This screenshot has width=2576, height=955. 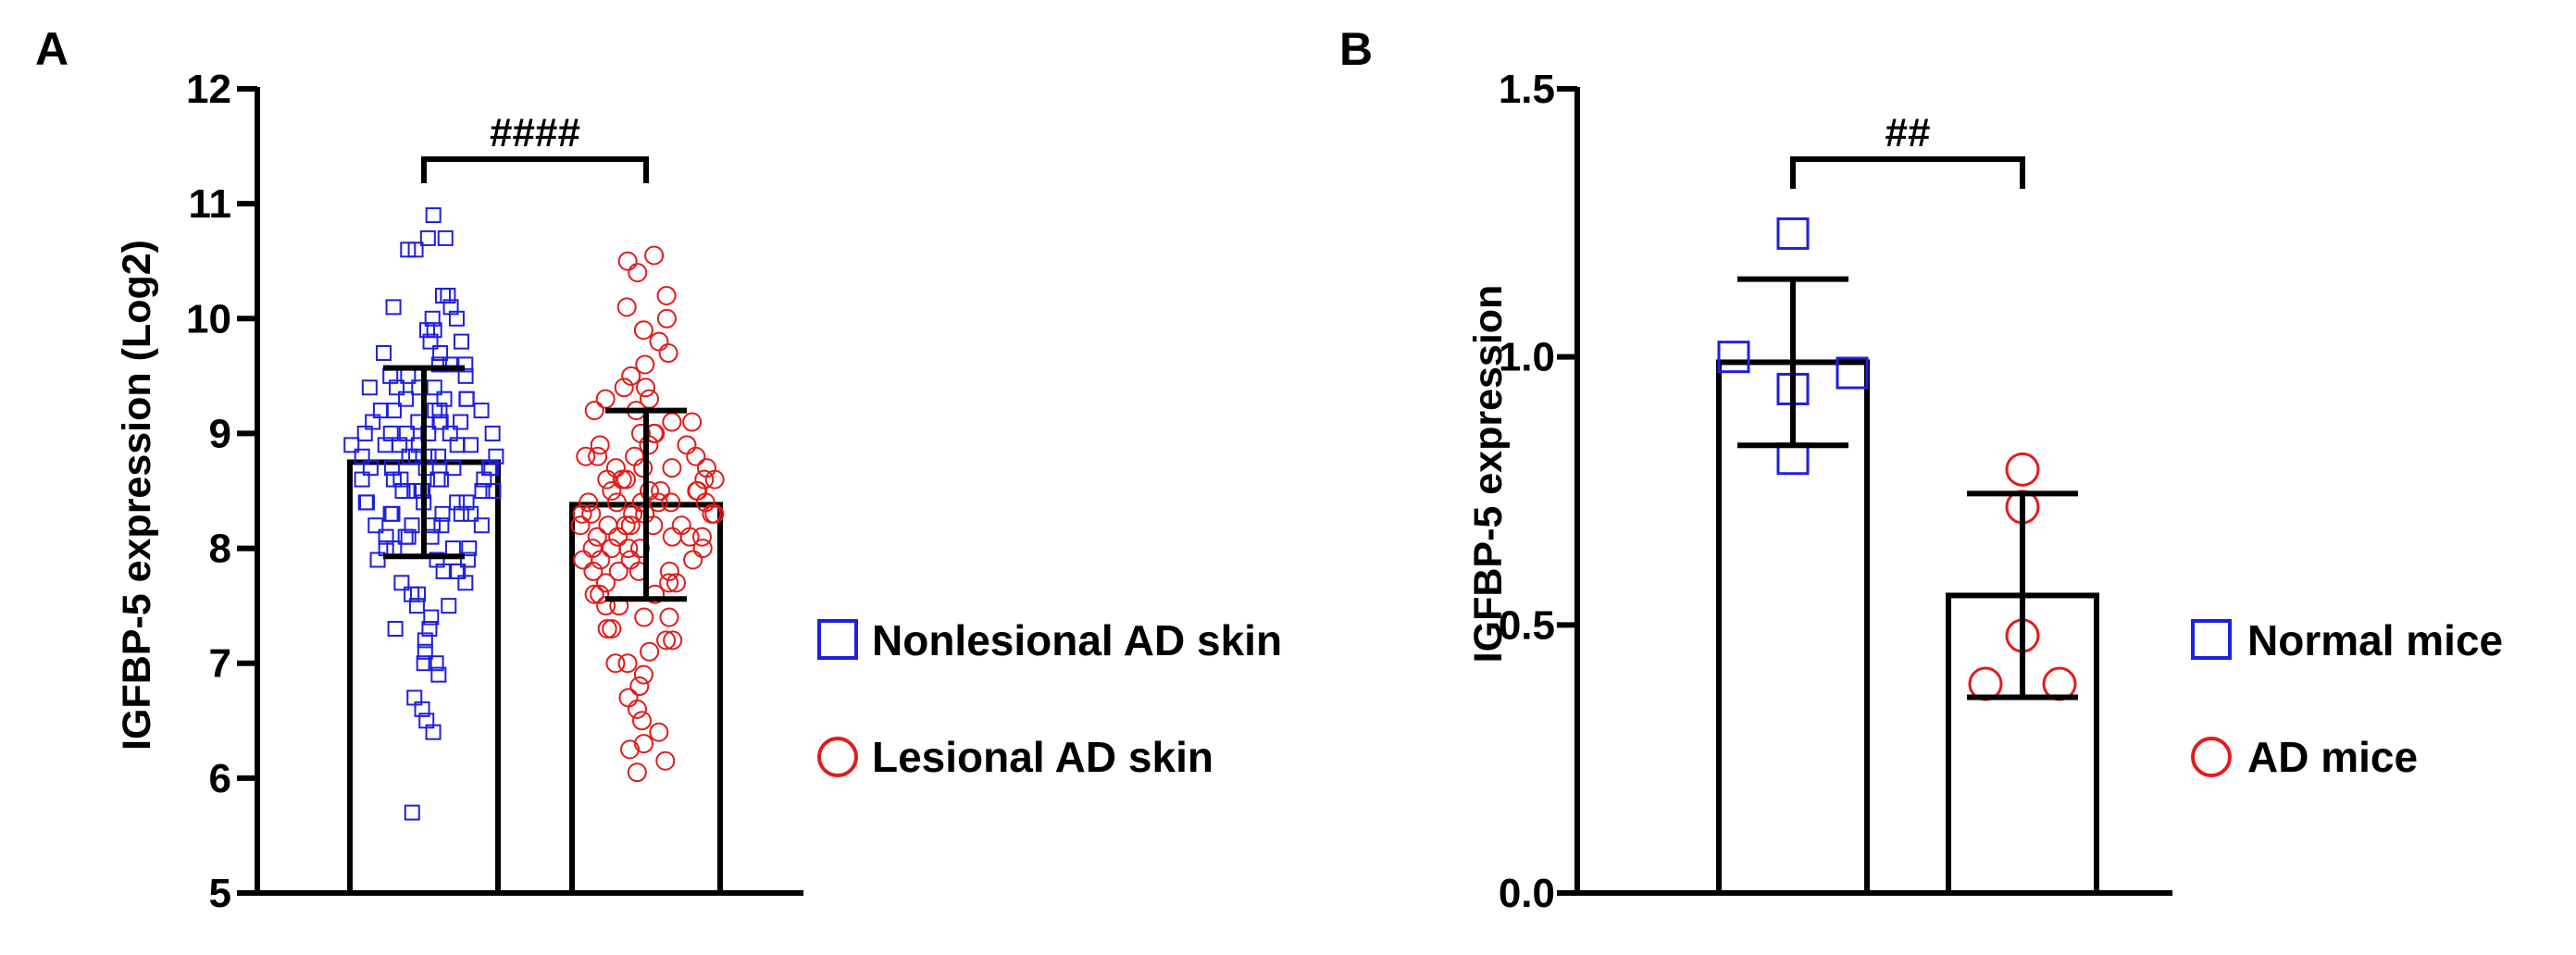 What do you see at coordinates (1077, 640) in the screenshot?
I see `legend-label: Nonlesional AD skin` at bounding box center [1077, 640].